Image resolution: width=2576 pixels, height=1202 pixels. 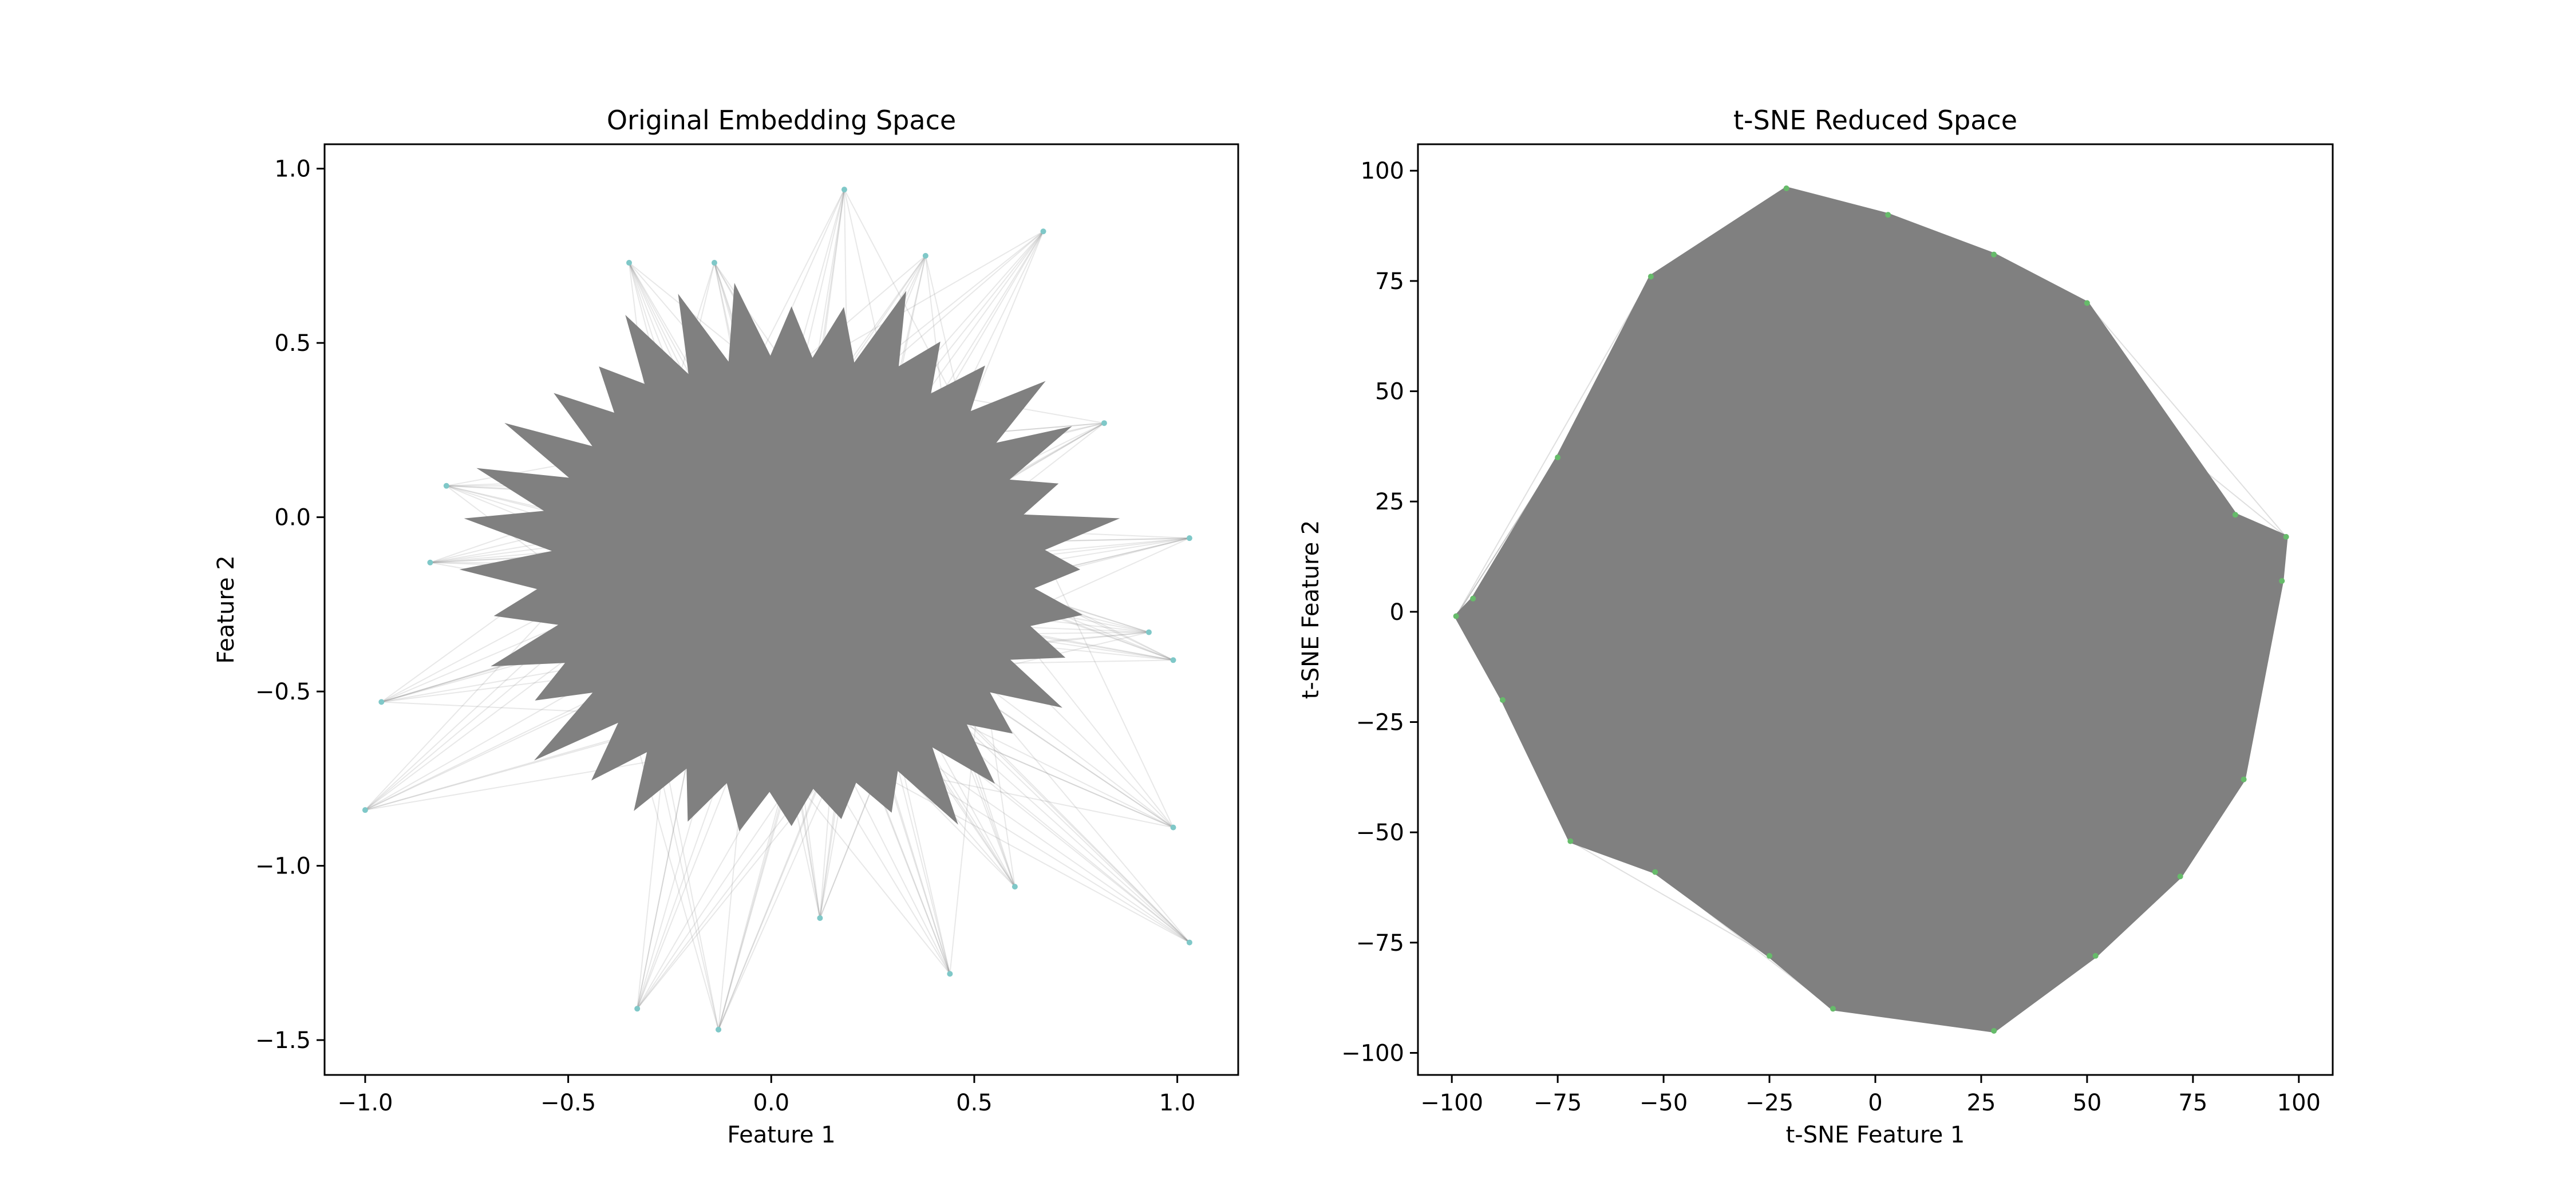 I want to click on x-tick-label: −25, so click(x=1769, y=1103).